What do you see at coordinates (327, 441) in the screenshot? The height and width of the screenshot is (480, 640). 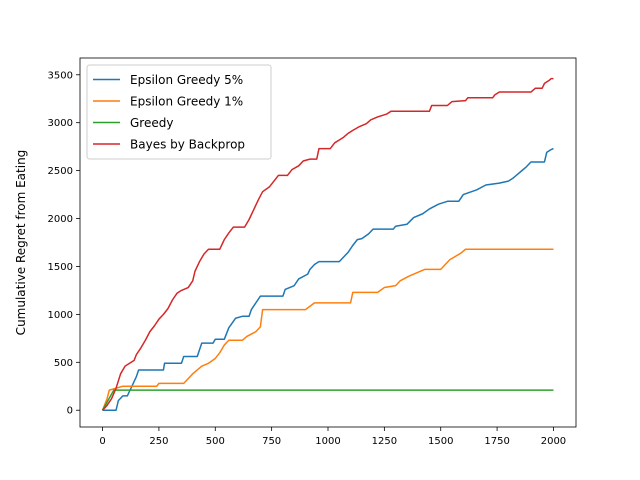 I see `x-tick-label: 1000` at bounding box center [327, 441].